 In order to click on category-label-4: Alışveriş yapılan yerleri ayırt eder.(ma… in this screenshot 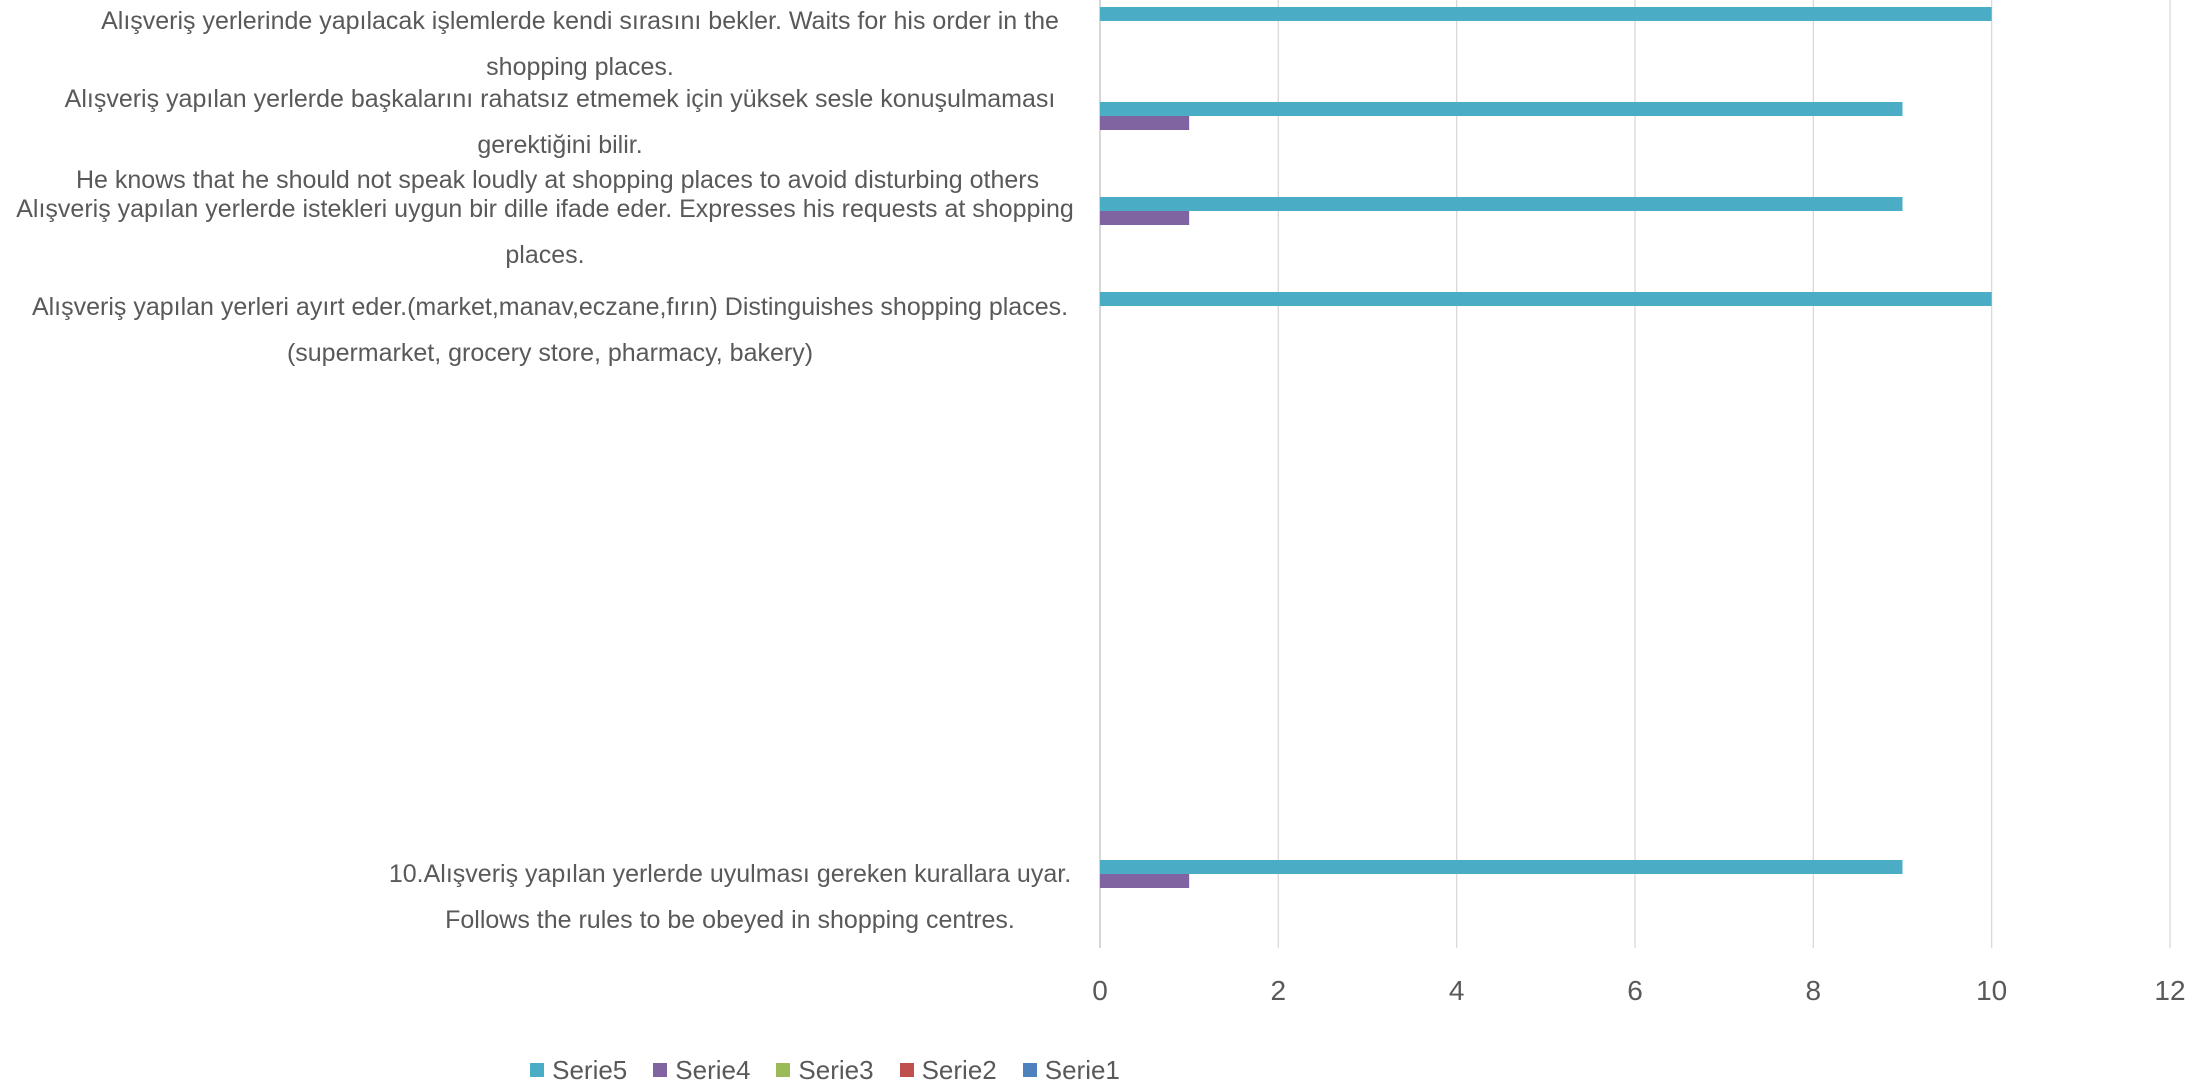, I will do `click(550, 330)`.